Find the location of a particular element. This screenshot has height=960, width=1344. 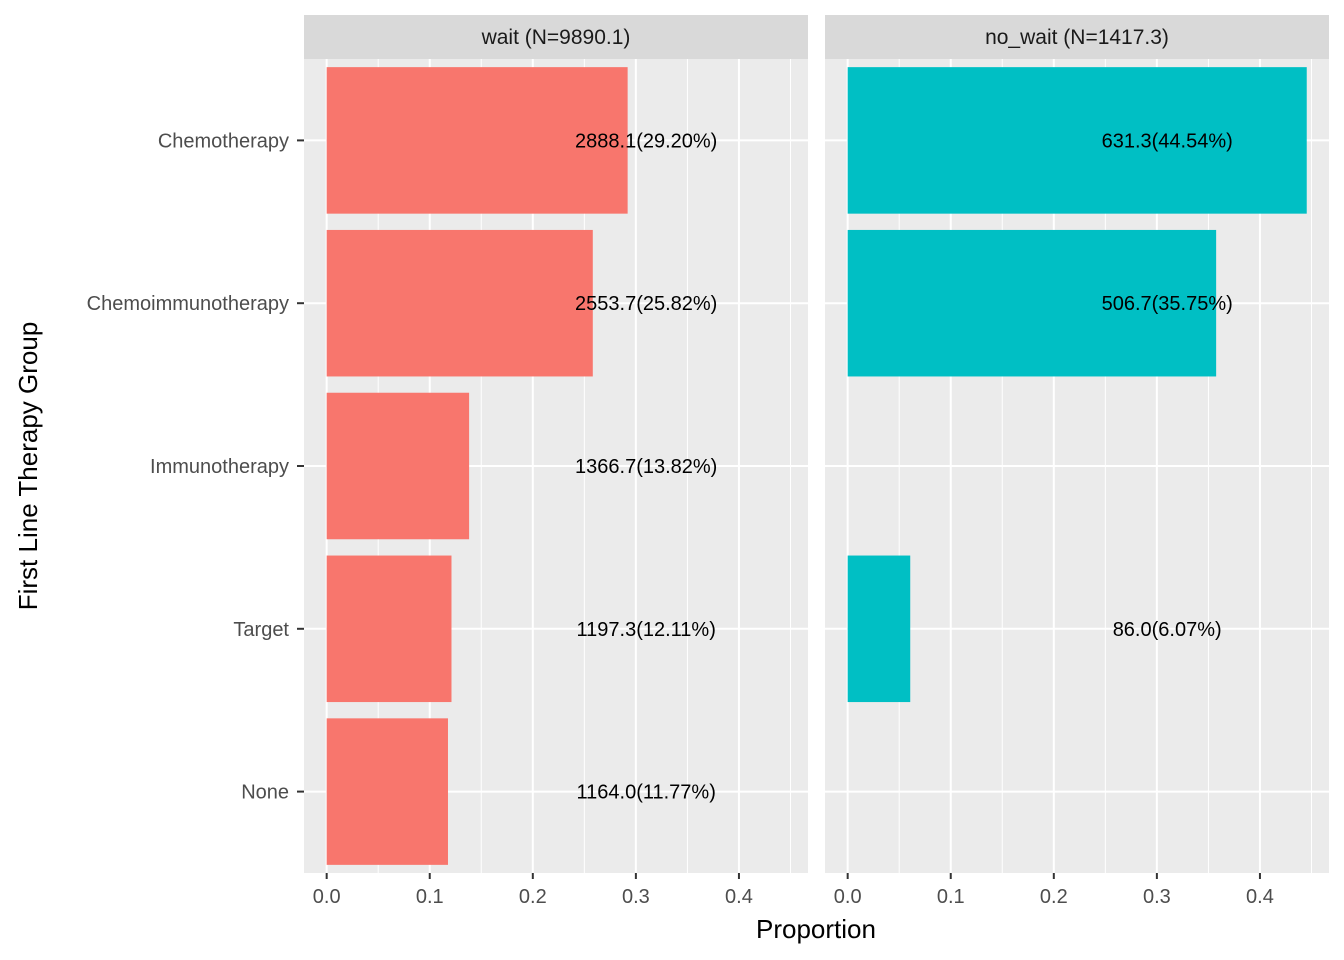

y-tick-label: Chemotherapy is located at coordinates (223, 141).